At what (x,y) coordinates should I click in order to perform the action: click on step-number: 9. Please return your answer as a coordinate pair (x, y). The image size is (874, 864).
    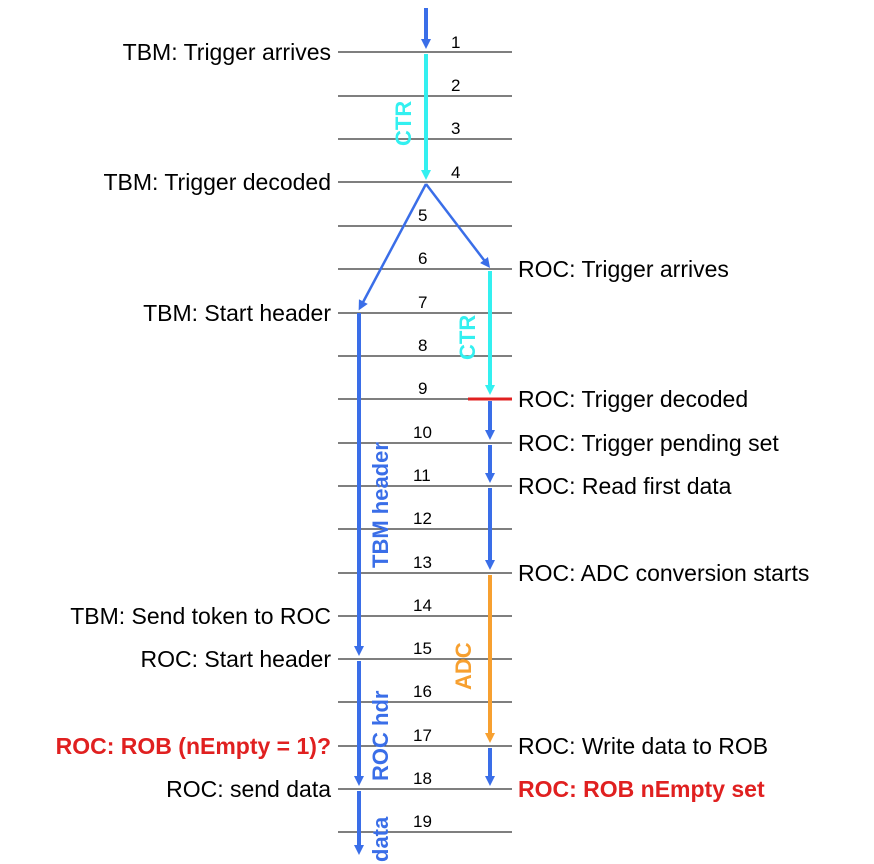
    Looking at the image, I should click on (422, 388).